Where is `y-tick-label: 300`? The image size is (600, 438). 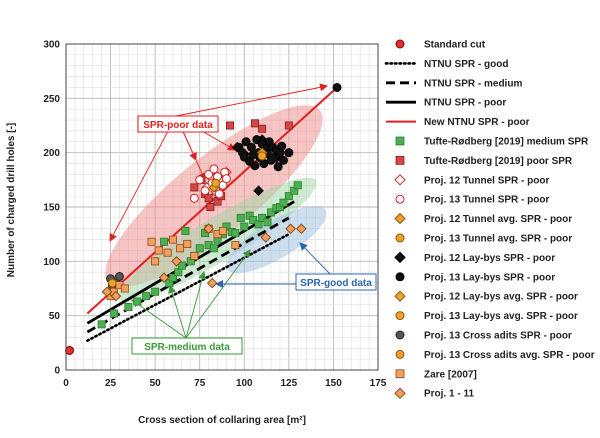
y-tick-label: 300 is located at coordinates (51, 45).